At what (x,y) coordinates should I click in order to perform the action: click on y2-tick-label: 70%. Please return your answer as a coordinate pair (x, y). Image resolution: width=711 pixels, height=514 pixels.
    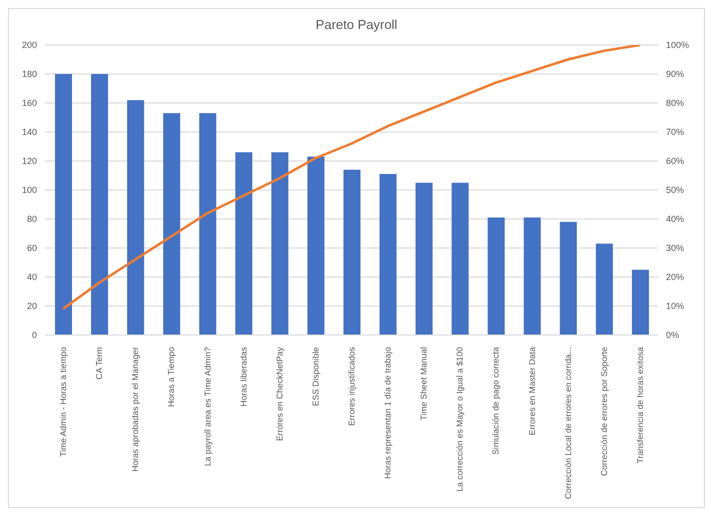
    Looking at the image, I should click on (675, 132).